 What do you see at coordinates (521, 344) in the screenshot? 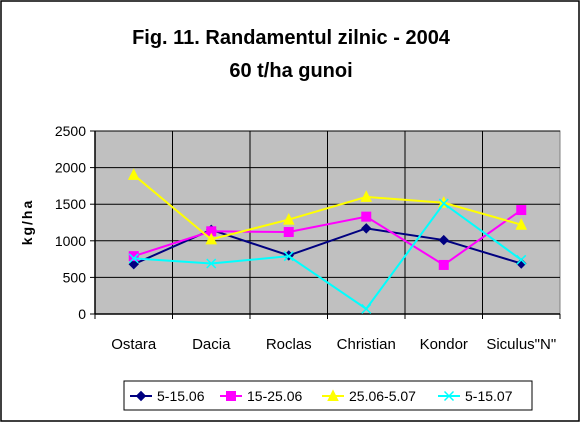
I see `x-tick-label: Siculus"N"` at bounding box center [521, 344].